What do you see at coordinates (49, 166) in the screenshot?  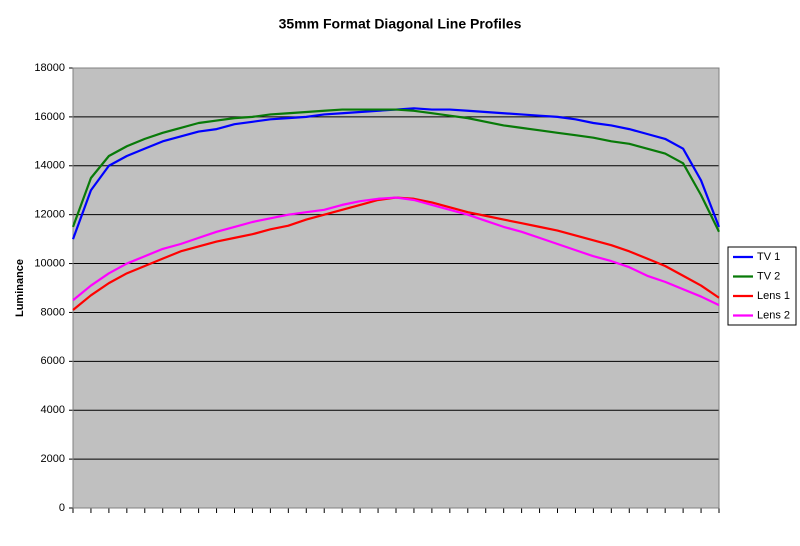 I see `y-tick-label: 14000` at bounding box center [49, 166].